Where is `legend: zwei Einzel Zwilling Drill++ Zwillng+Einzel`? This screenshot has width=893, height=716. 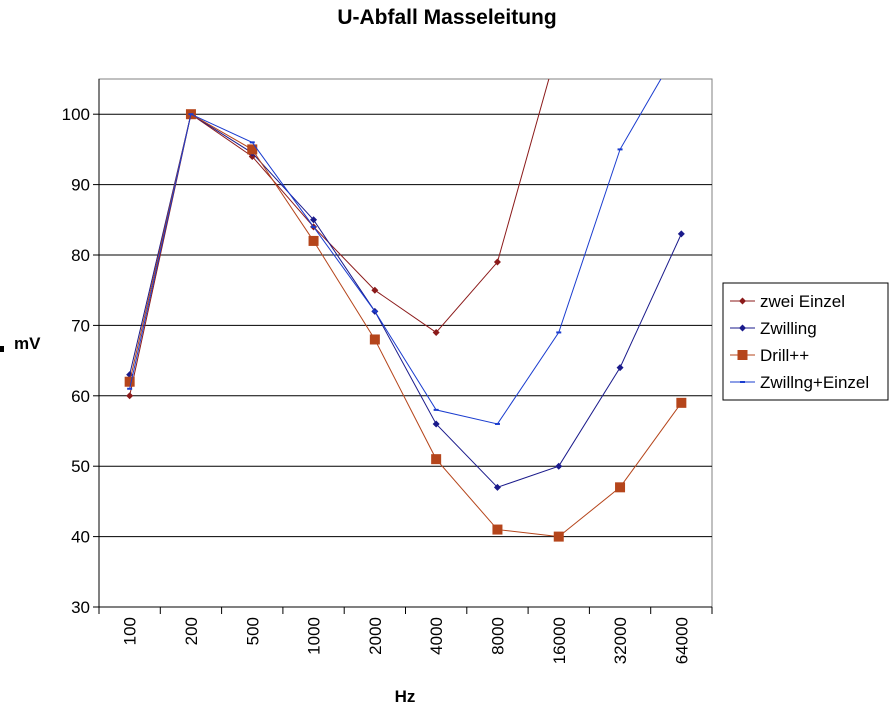
legend: zwei Einzel Zwilling Drill++ Zwillng+Einzel is located at coordinates (805, 341).